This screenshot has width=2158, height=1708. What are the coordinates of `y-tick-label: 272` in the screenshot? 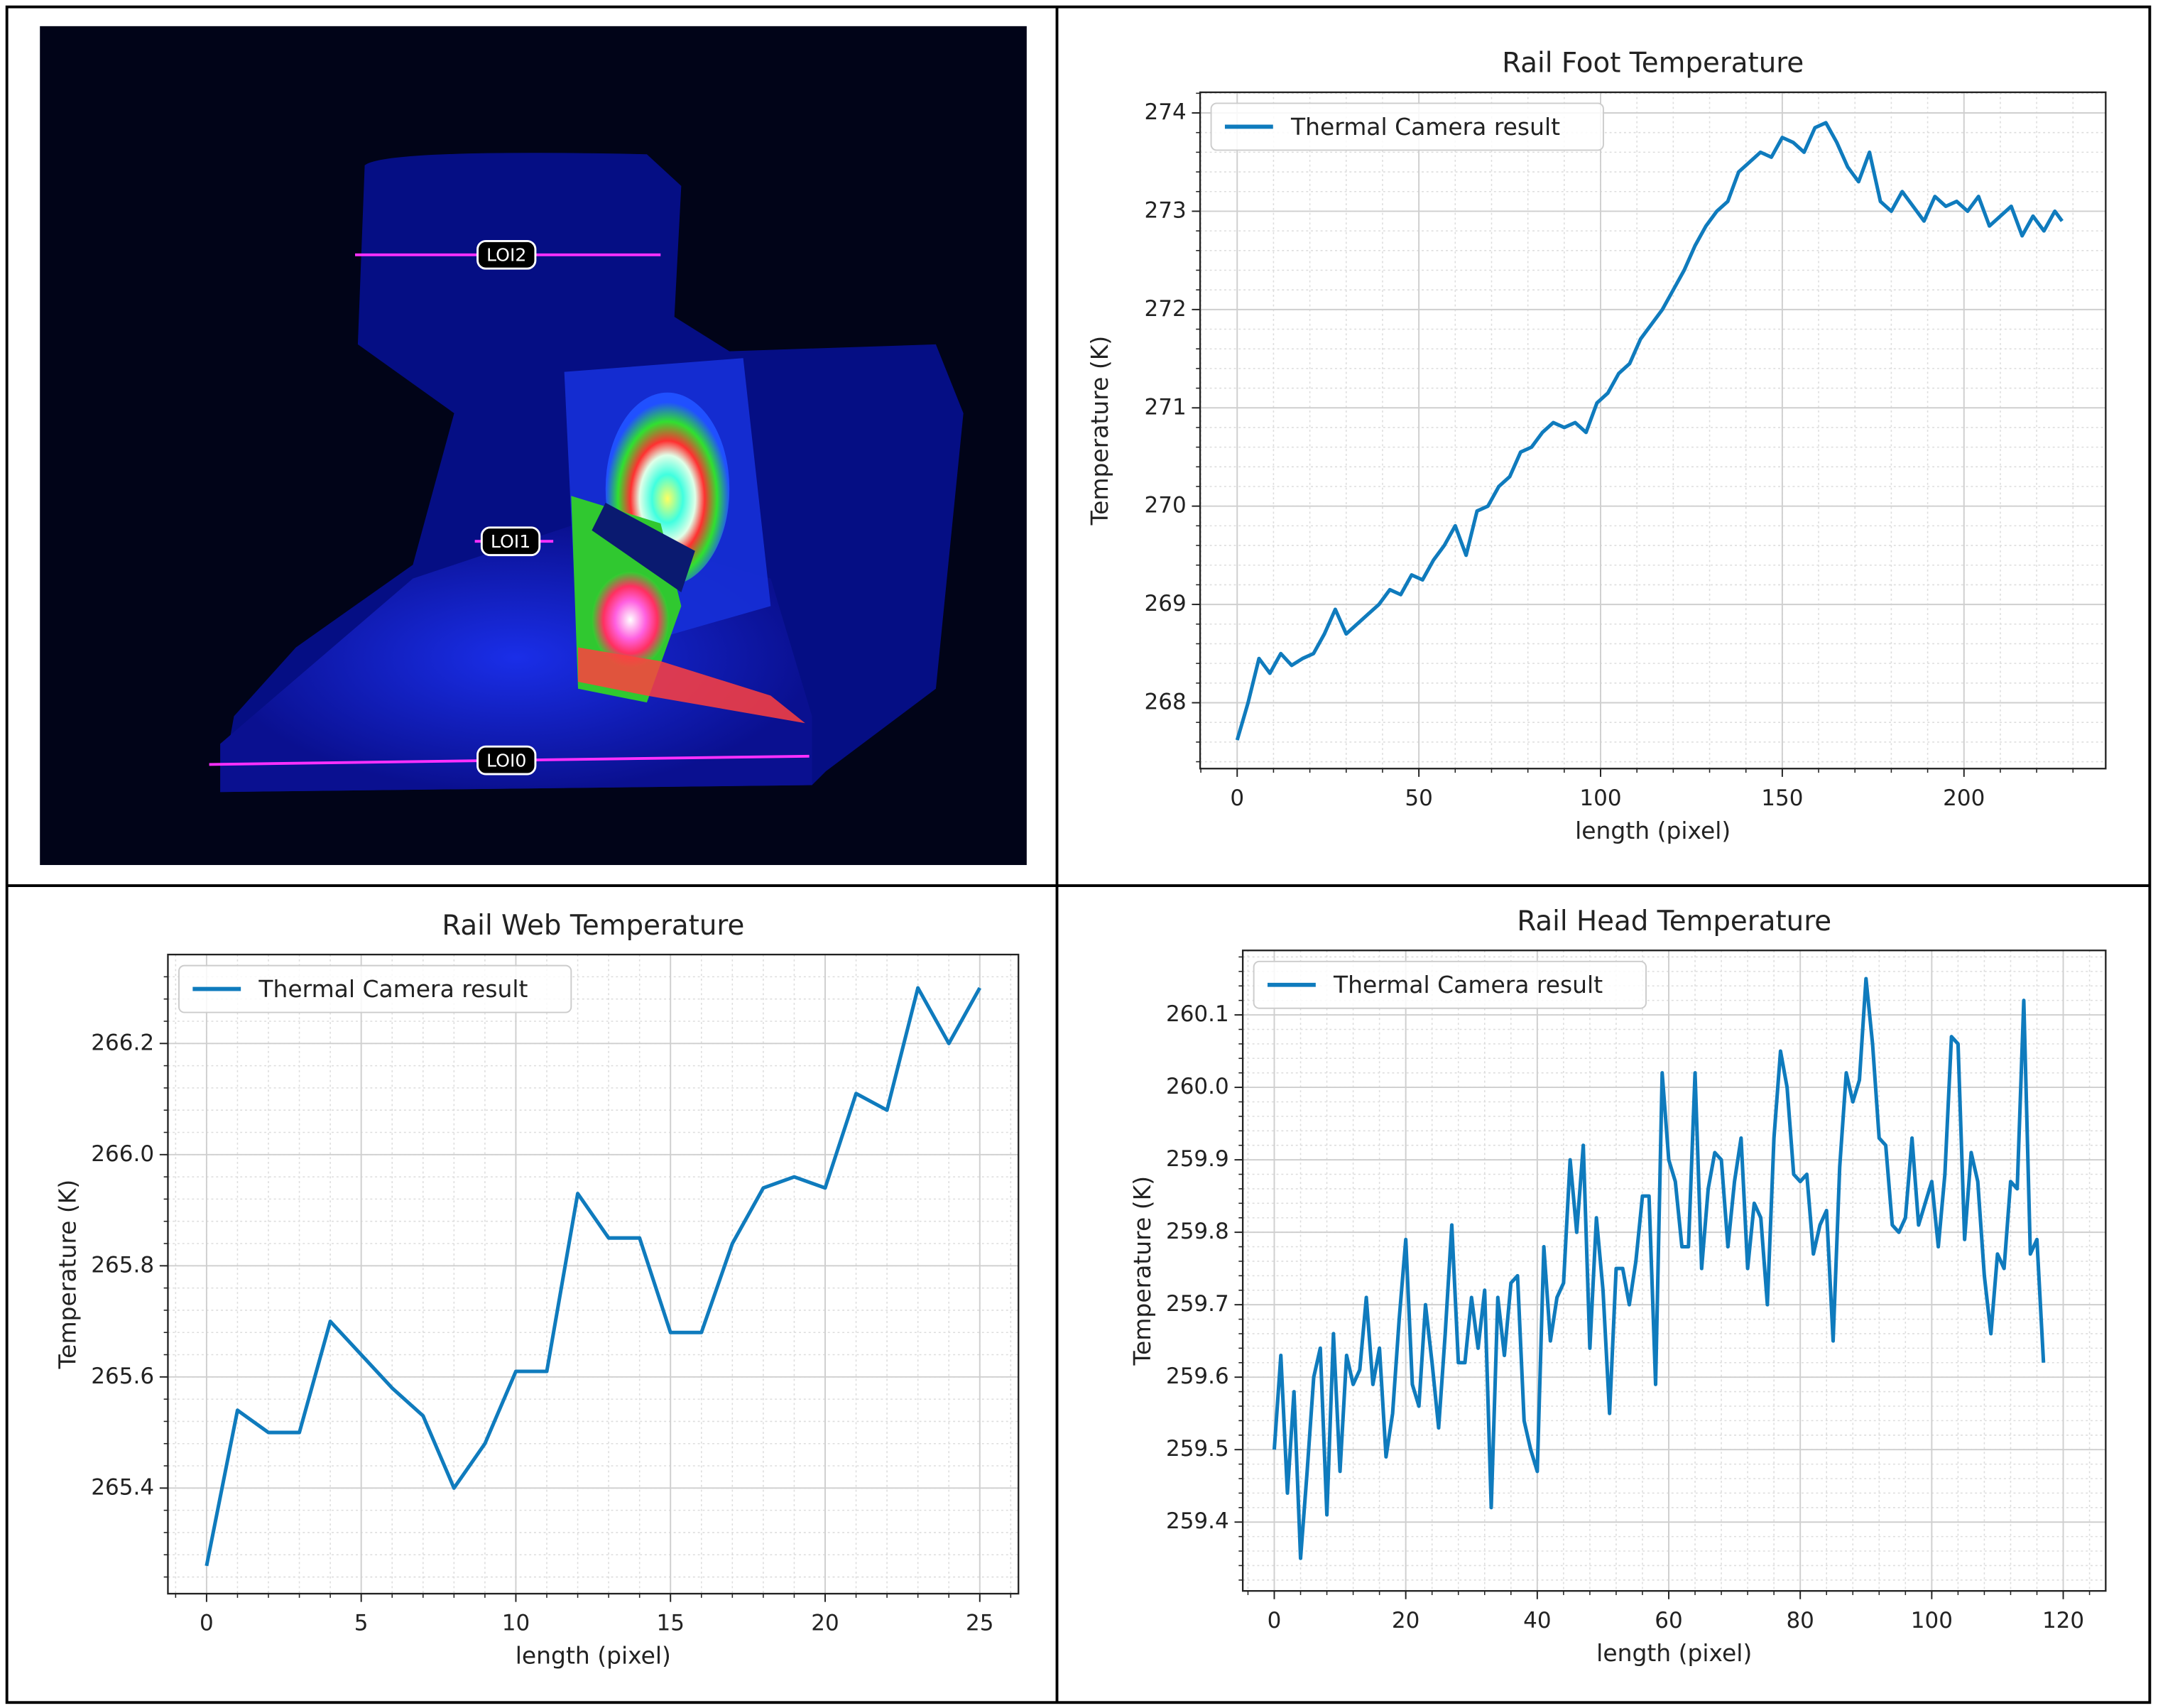 It's located at (1165, 309).